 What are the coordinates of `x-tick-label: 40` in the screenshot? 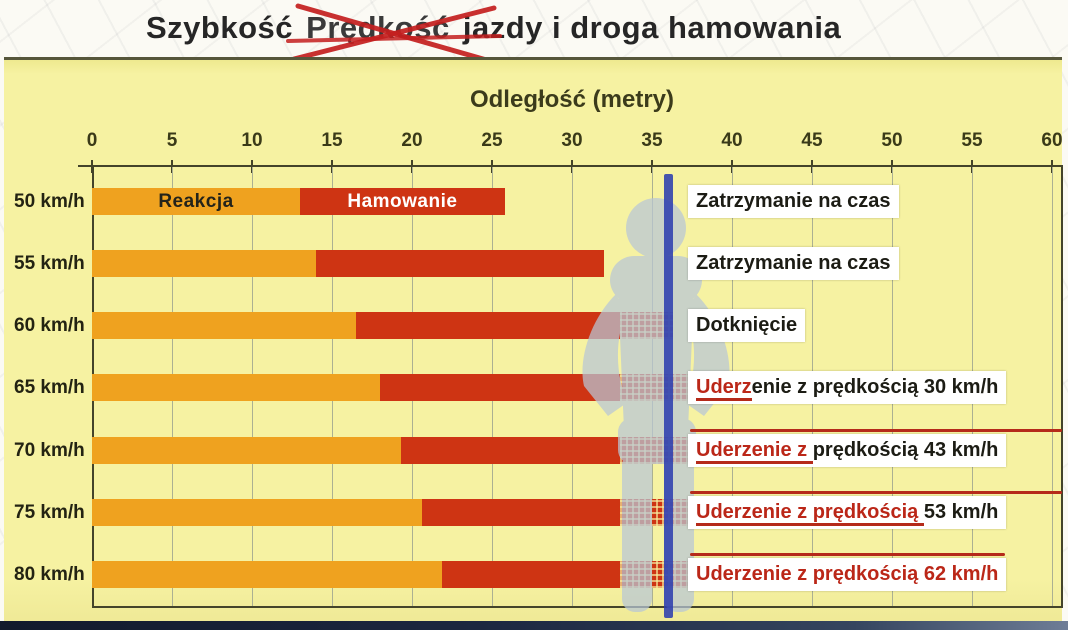 It's located at (732, 140).